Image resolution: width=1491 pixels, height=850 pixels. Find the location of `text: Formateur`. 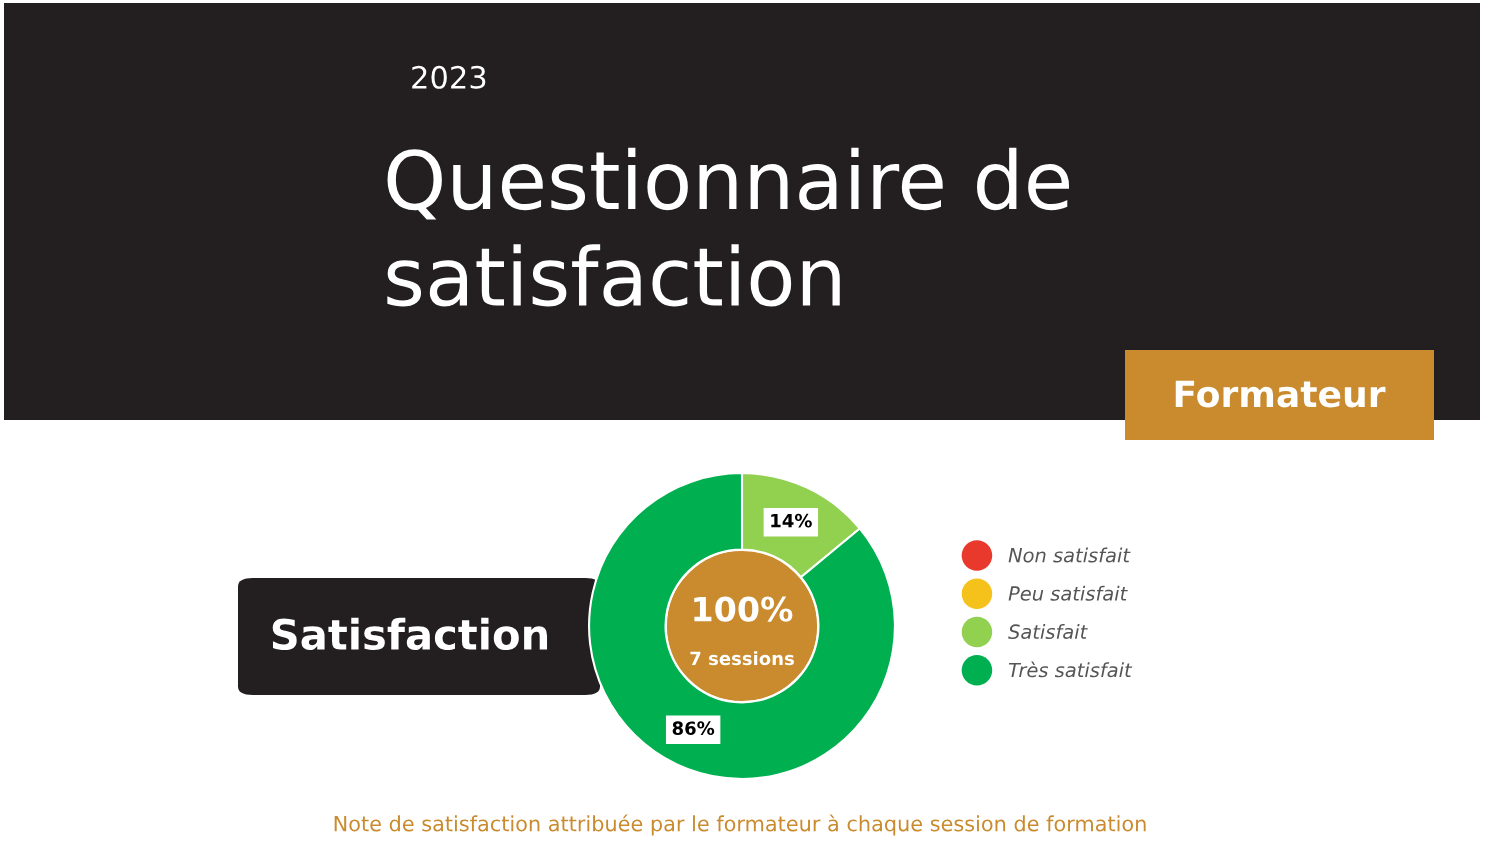

text: Formateur is located at coordinates (1280, 394).